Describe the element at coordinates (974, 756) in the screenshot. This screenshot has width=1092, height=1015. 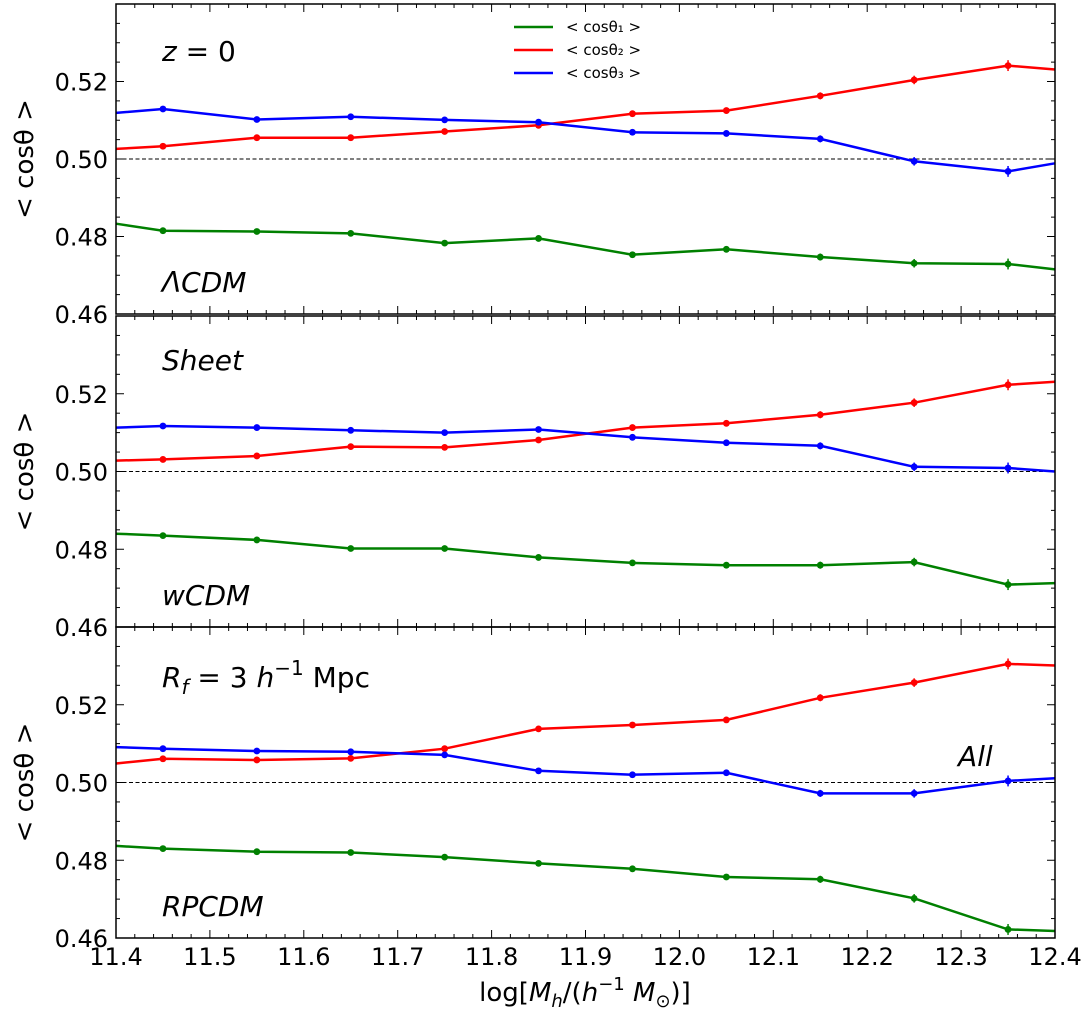
I see `panel-annotation-extra: All` at that location.